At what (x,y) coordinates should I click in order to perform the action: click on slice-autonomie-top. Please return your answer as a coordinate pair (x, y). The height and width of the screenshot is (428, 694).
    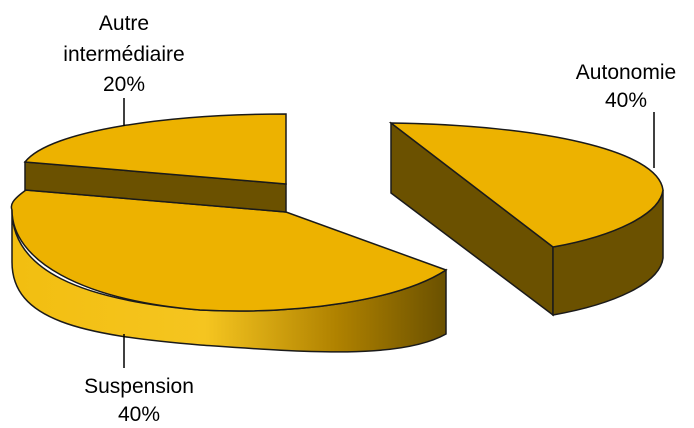
    Looking at the image, I should click on (526, 185).